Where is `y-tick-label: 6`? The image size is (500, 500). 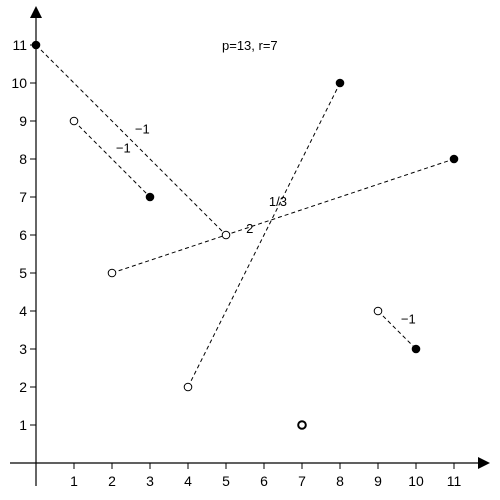
y-tick-label: 6 is located at coordinates (23, 235).